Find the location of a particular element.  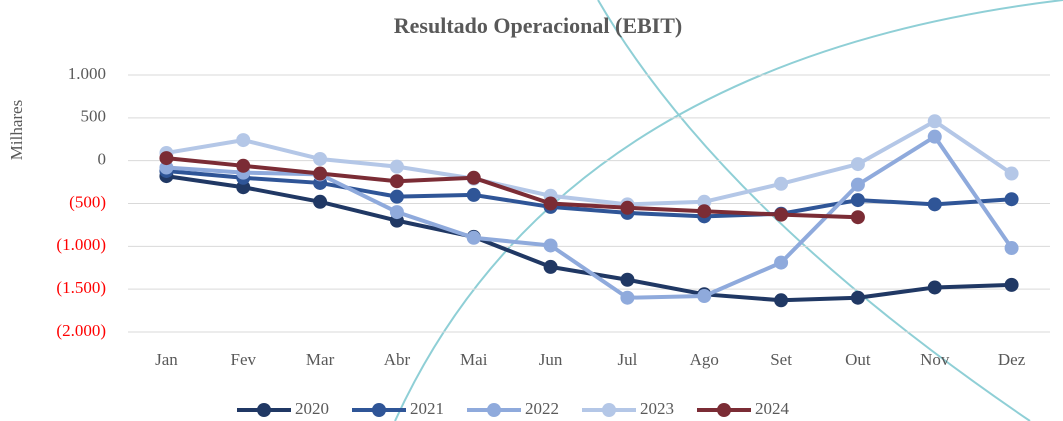

y-tick-label: (2.000) is located at coordinates (81, 330).